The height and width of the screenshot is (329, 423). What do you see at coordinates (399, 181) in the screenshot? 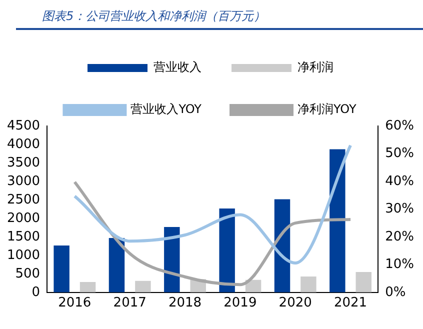
I see `y2-tick-label: 40%` at bounding box center [399, 181].